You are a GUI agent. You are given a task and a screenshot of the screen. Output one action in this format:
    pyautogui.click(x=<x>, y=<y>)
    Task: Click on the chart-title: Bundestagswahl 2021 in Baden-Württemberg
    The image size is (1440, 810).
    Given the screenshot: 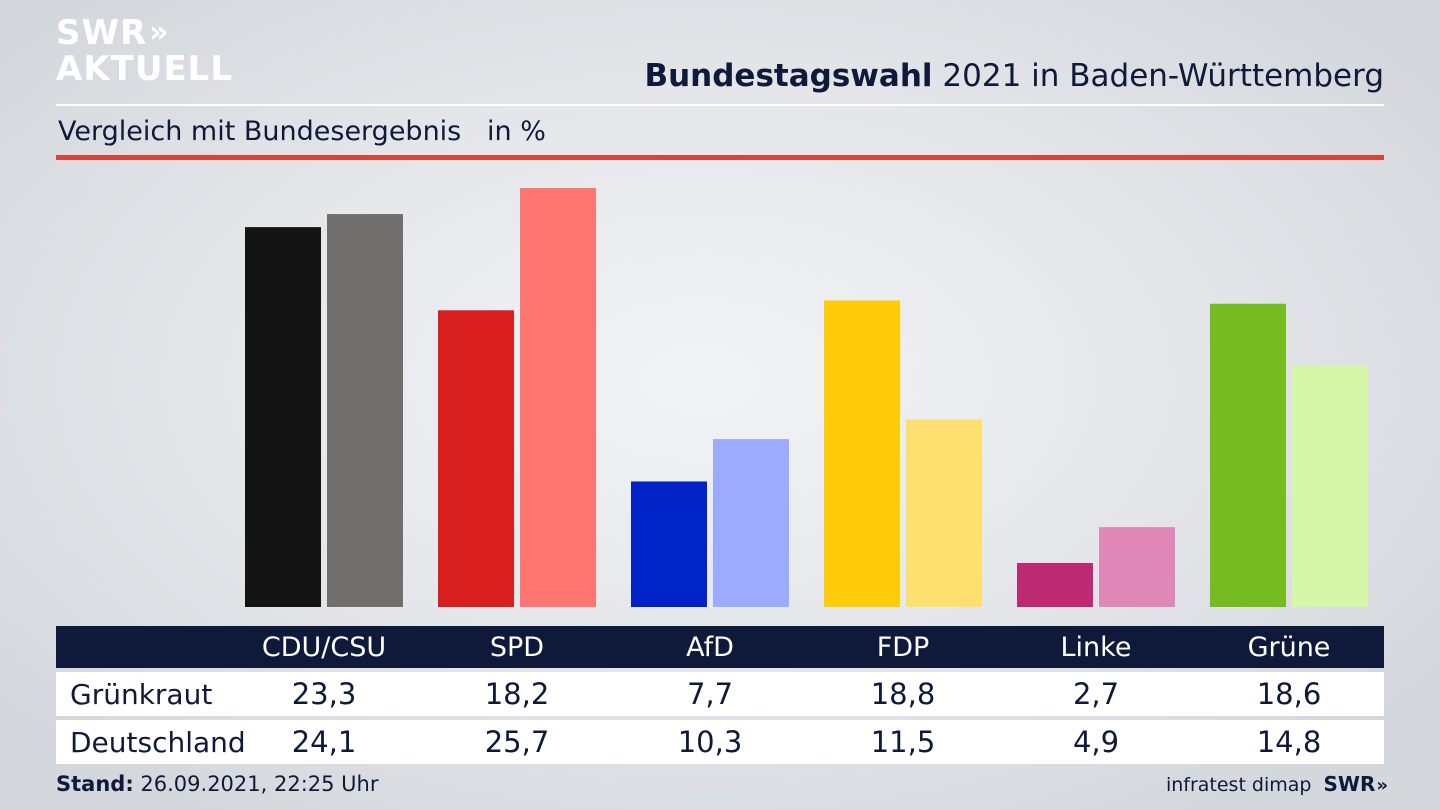 What is the action you would take?
    pyautogui.click(x=1014, y=76)
    